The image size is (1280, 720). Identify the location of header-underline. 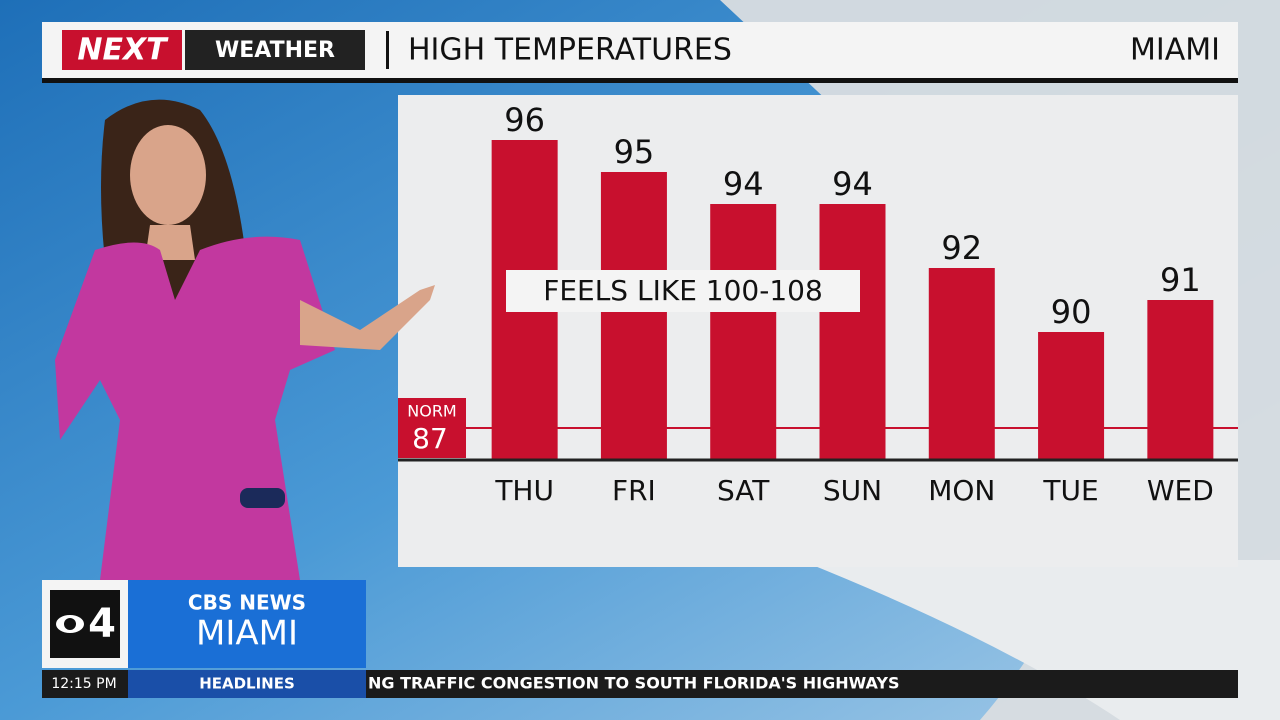
(640, 80).